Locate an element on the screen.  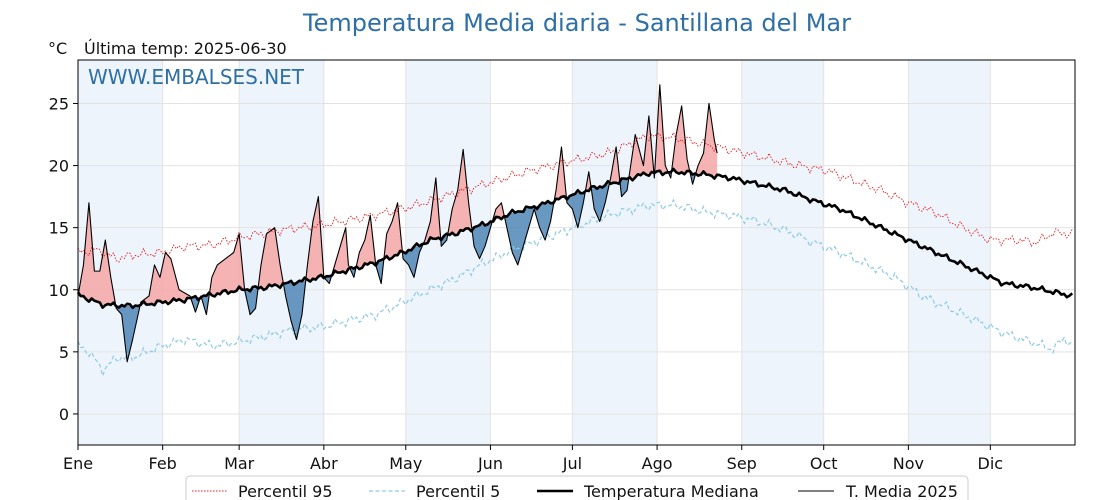
x-tick-label: Oct is located at coordinates (824, 463).